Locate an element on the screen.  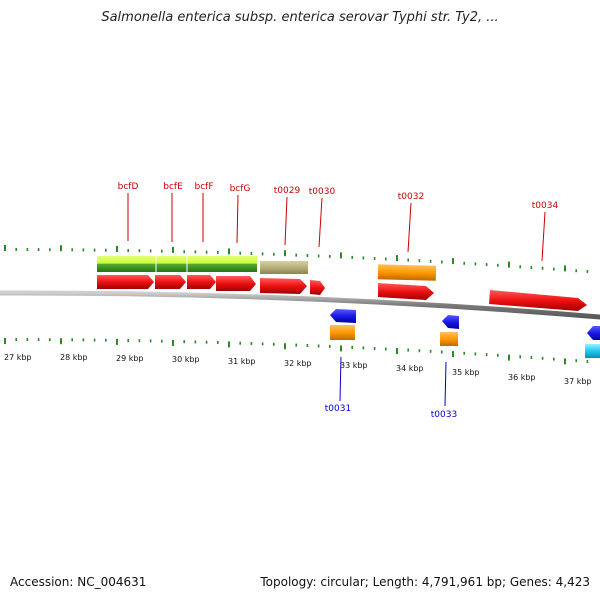
cds-arrow-bcfF is located at coordinates (201, 282).